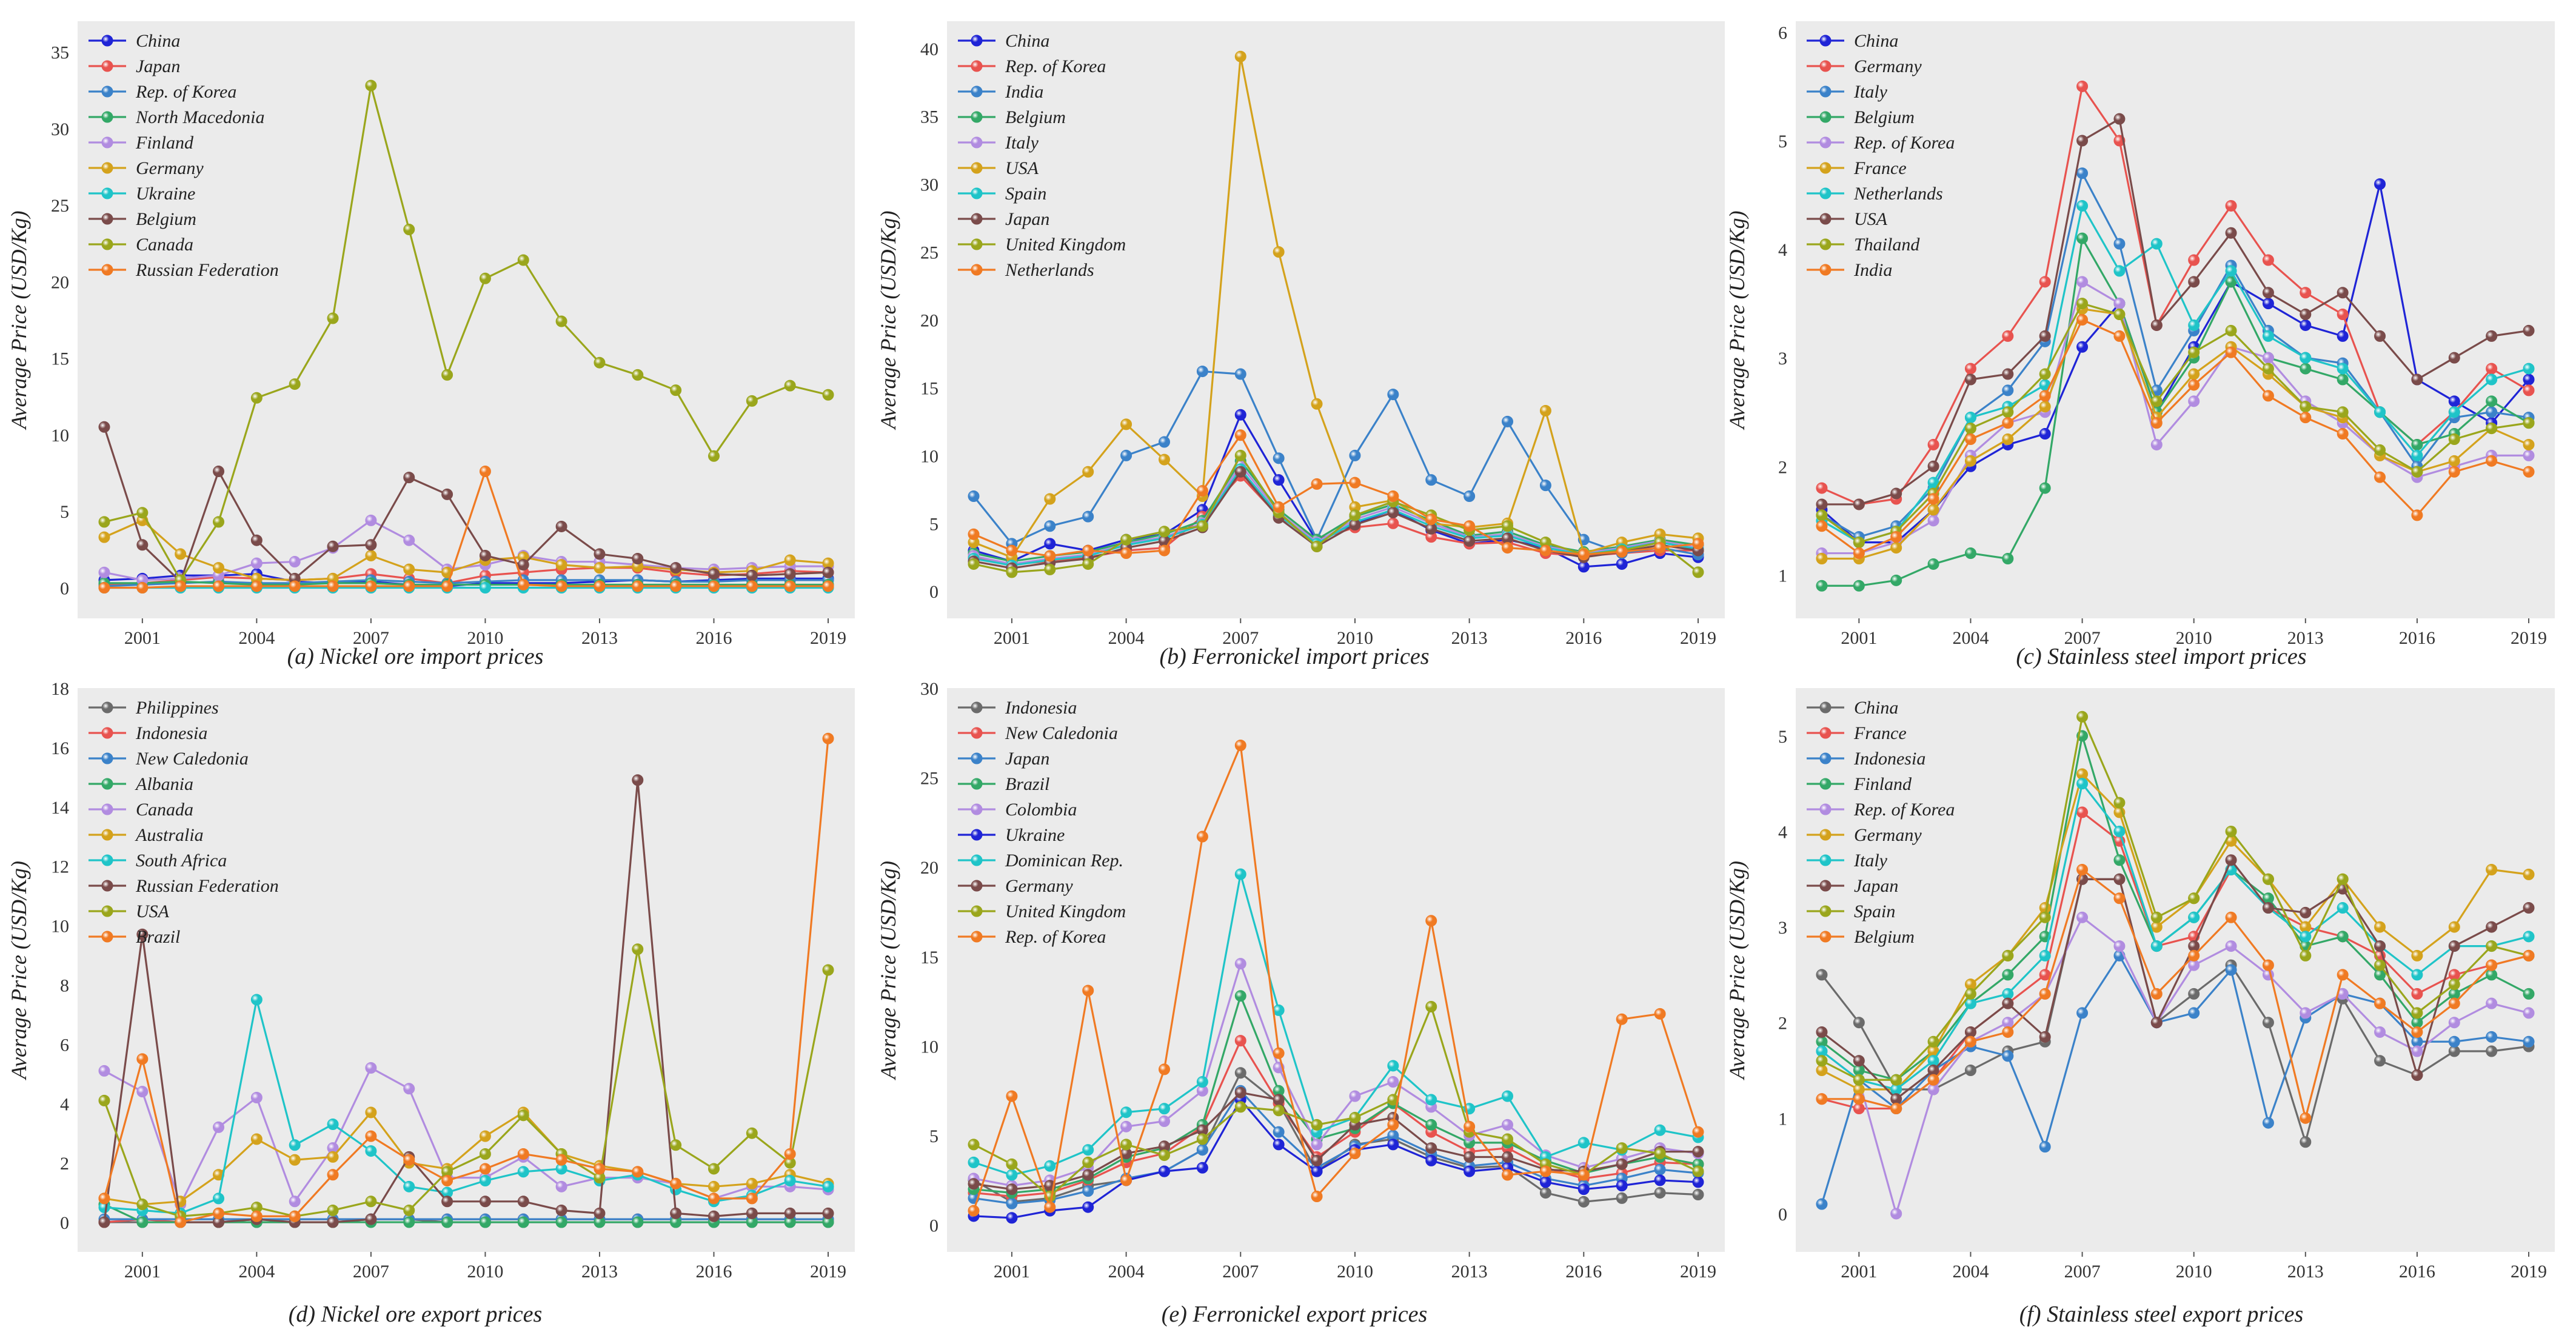 The image size is (2576, 1341). I want to click on x-tick-label: 2004, so click(1970, 638).